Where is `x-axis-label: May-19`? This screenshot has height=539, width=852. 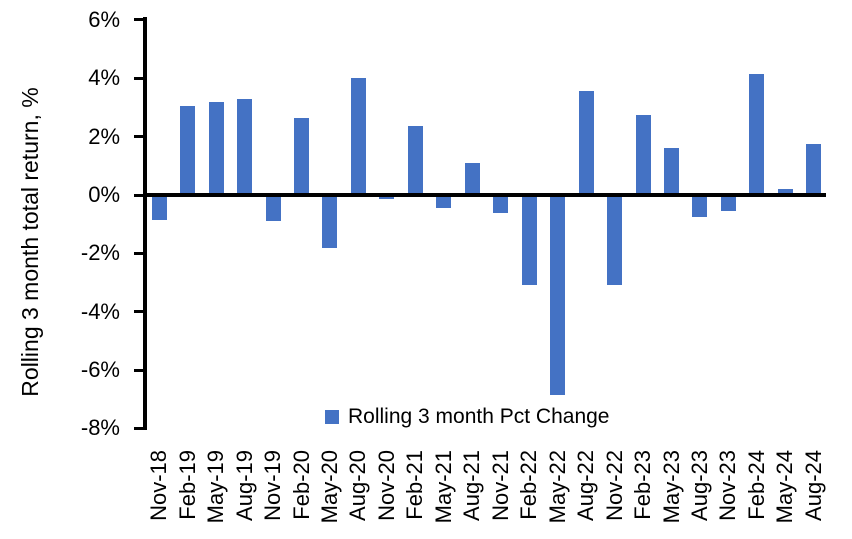 x-axis-label: May-19 is located at coordinates (216, 487).